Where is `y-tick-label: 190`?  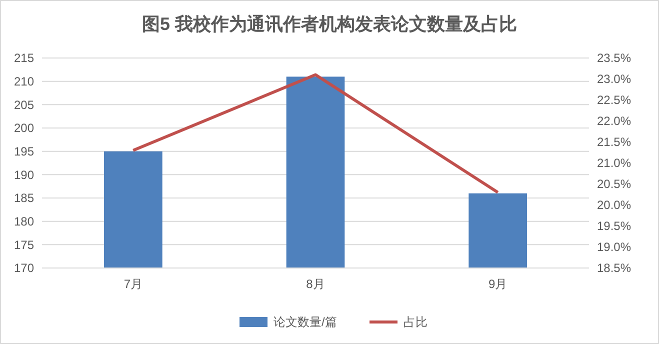 y-tick-label: 190 is located at coordinates (24, 175).